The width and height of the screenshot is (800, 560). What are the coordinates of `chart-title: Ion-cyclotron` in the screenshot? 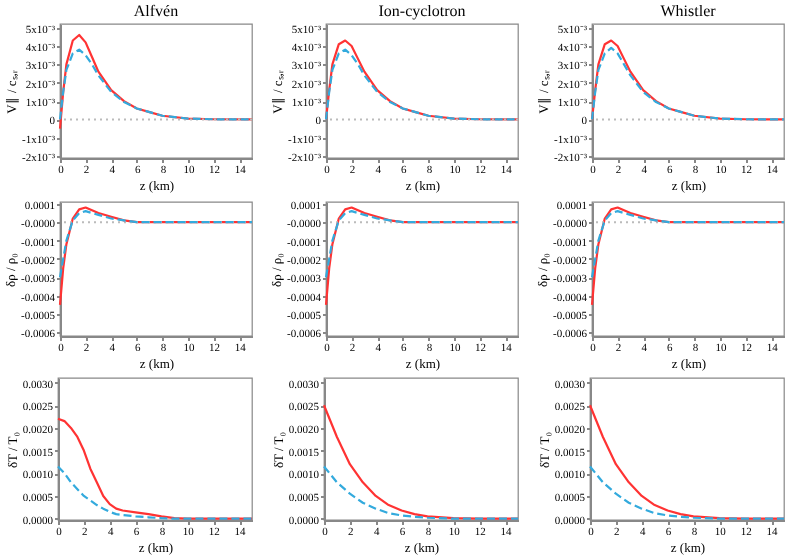 It's located at (422, 10).